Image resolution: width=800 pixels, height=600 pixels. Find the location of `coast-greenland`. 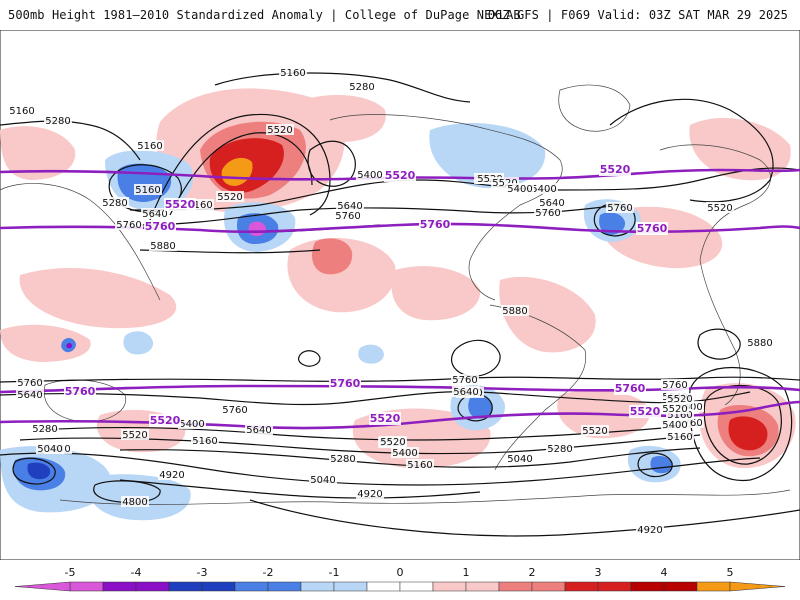

coast-greenland is located at coordinates (594, 108).